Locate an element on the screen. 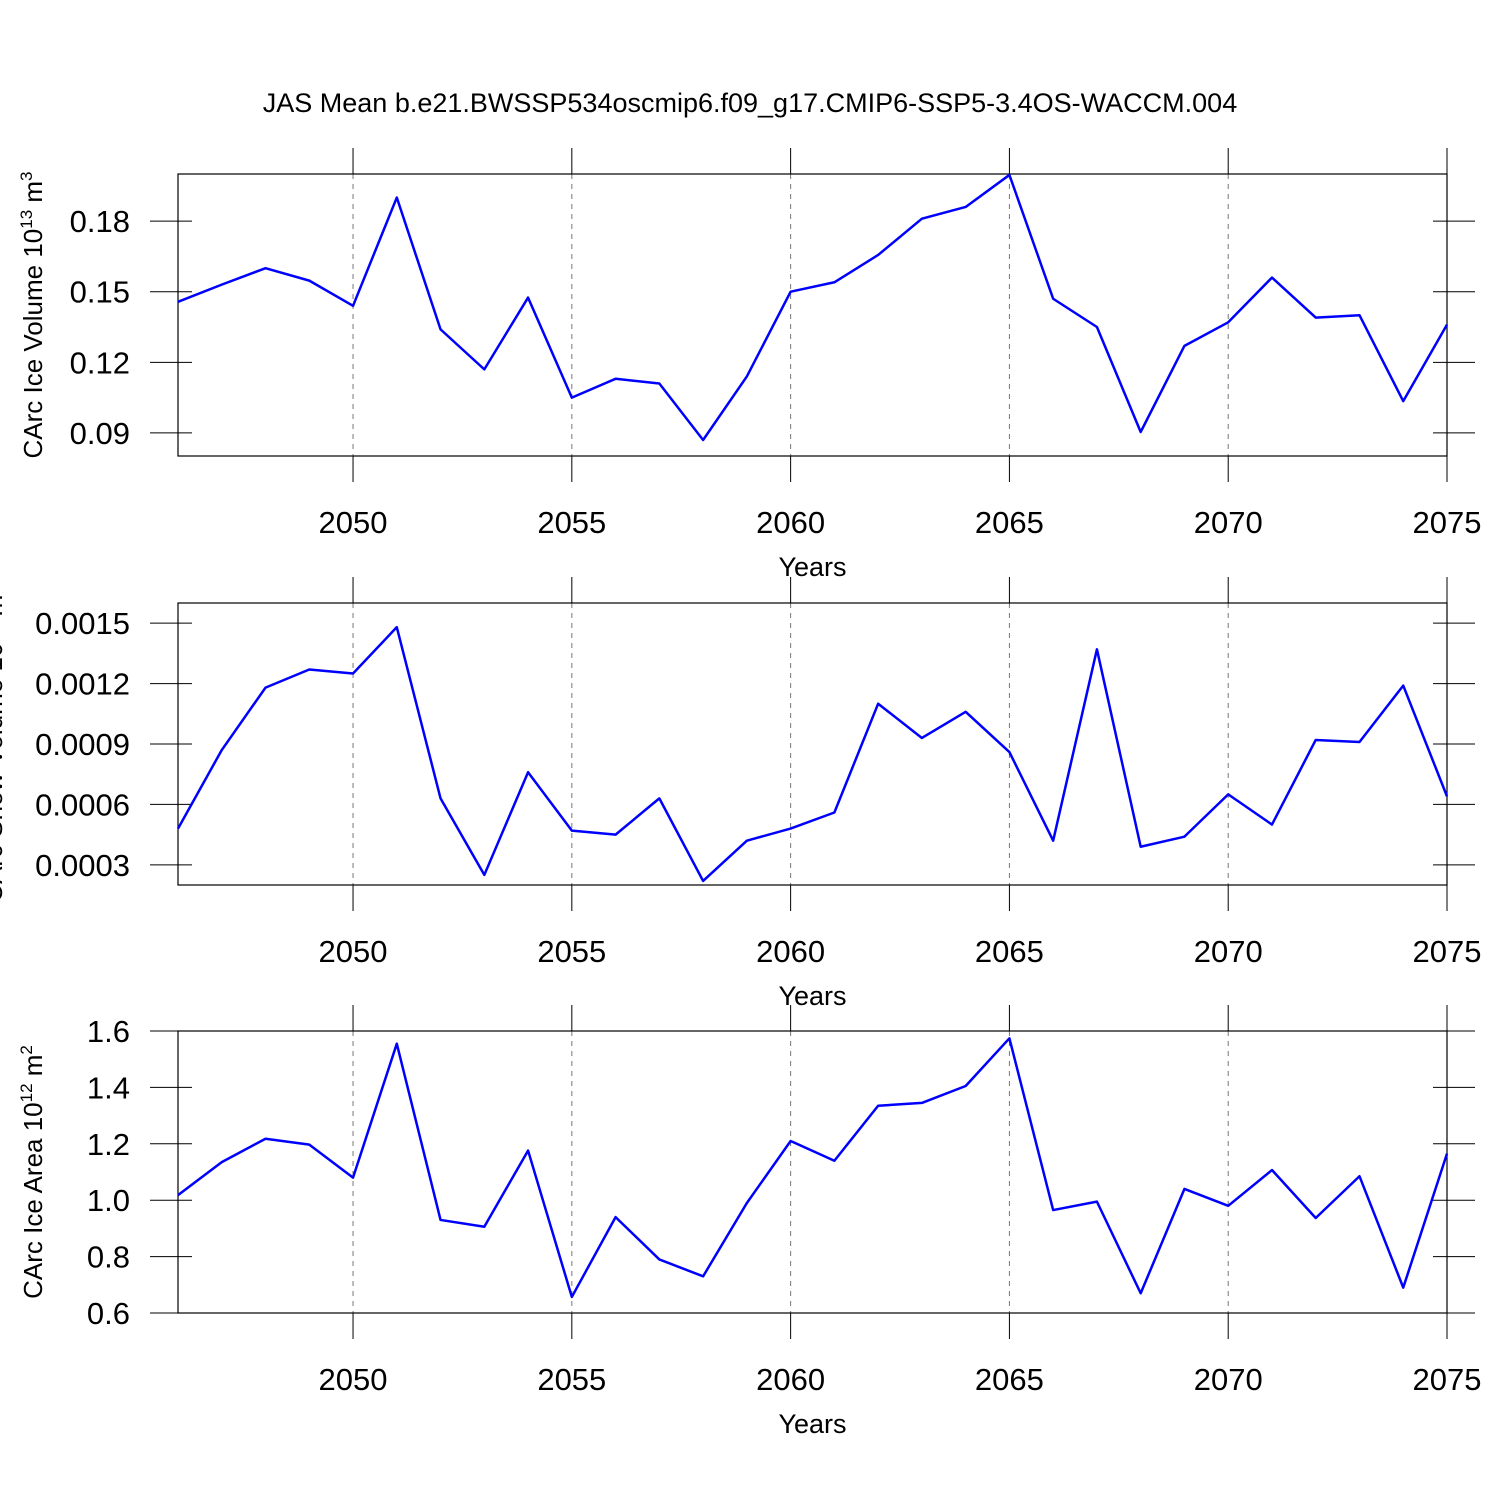 Image resolution: width=1500 pixels, height=1500 pixels. y-axis-label-superscript: 12 is located at coordinates (26, 1092).